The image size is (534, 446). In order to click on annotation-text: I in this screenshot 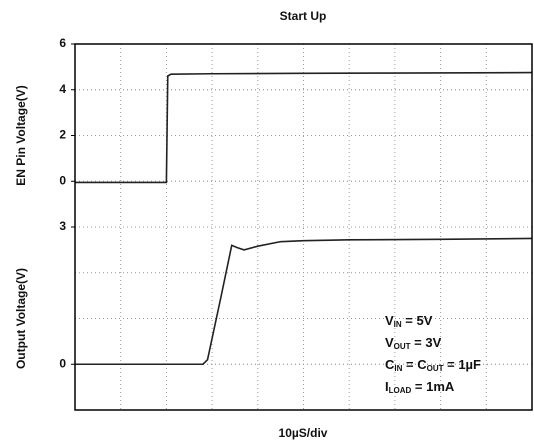, I will do `click(387, 386)`.